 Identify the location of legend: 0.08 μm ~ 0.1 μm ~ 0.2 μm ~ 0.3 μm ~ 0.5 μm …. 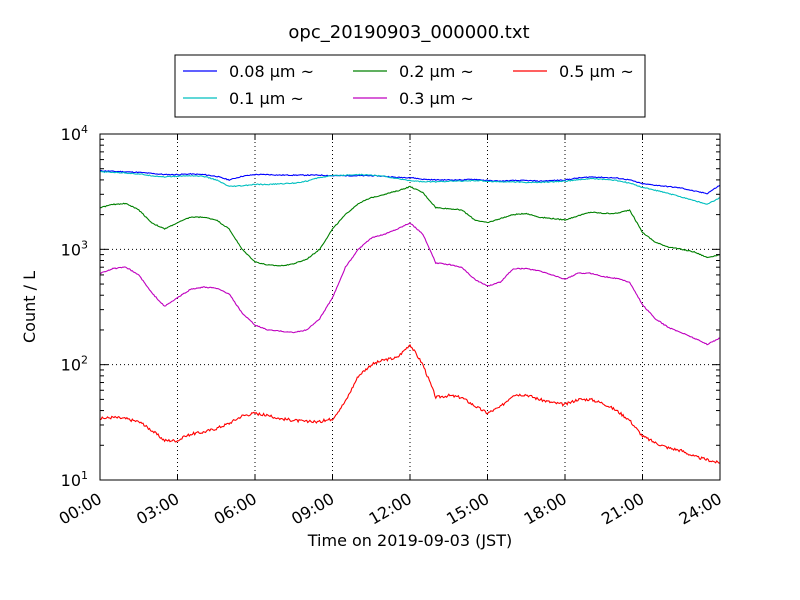
(410, 86).